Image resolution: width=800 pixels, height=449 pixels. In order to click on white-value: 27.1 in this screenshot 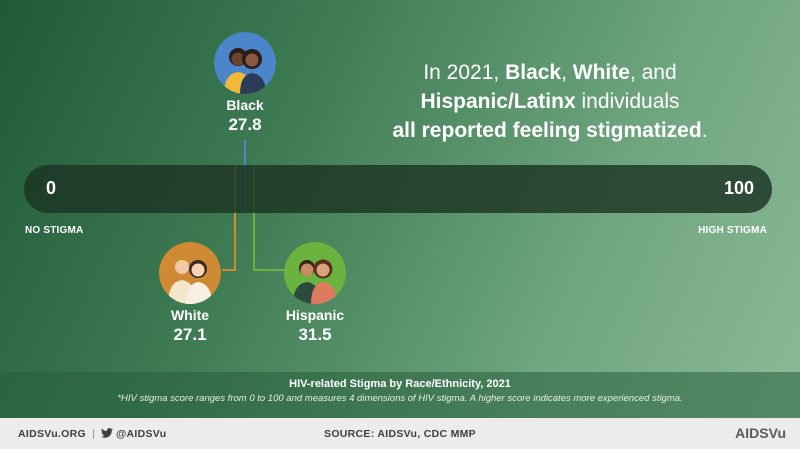, I will do `click(190, 334)`.